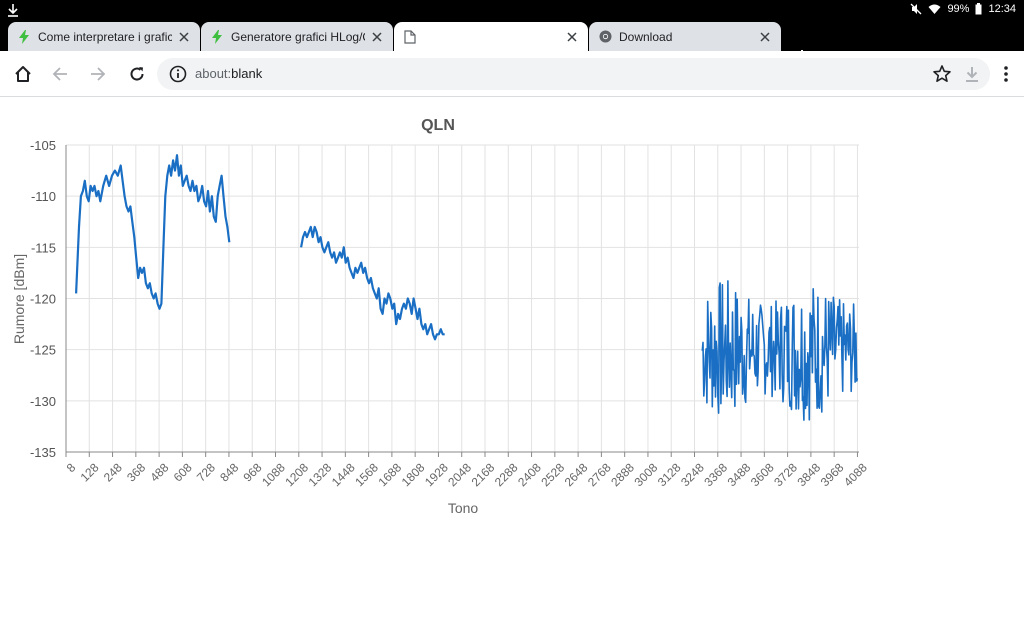 The image size is (1024, 640). Describe the element at coordinates (247, 73) in the screenshot. I see `url-path: blank` at that location.